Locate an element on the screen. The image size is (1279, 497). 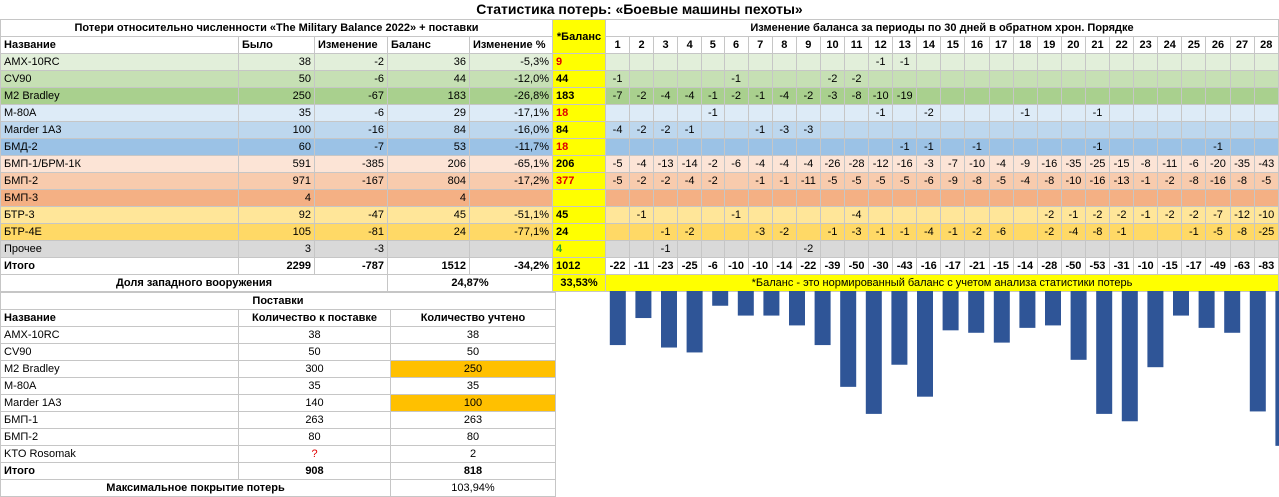
row-balance: 183 is located at coordinates (428, 96).